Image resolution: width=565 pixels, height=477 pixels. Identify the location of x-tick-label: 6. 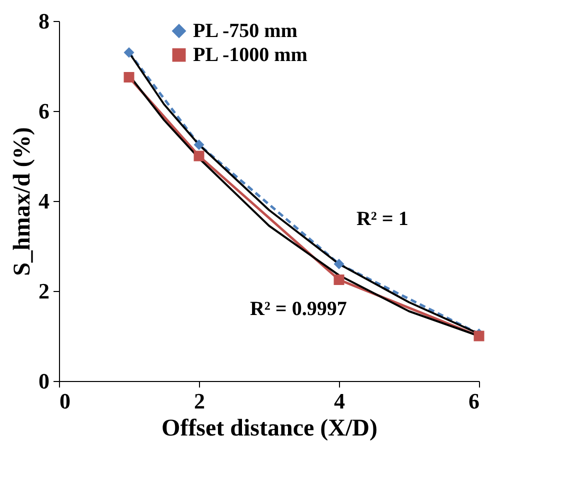
(474, 401).